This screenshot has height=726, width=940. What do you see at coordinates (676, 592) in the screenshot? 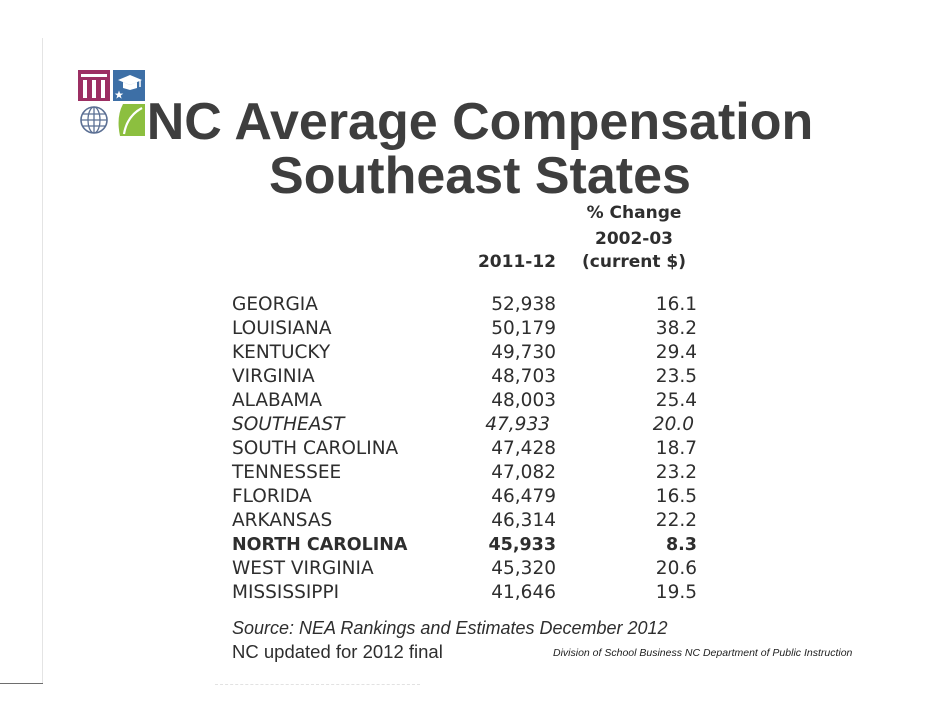
I see `percent-change-value: 19.5` at bounding box center [676, 592].